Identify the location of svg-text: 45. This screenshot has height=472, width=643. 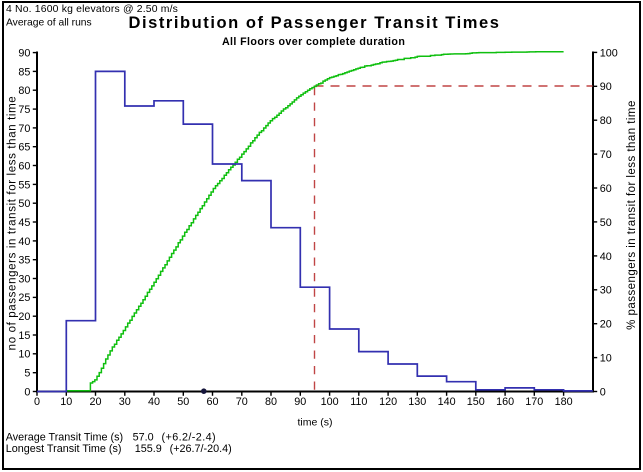
(24, 223).